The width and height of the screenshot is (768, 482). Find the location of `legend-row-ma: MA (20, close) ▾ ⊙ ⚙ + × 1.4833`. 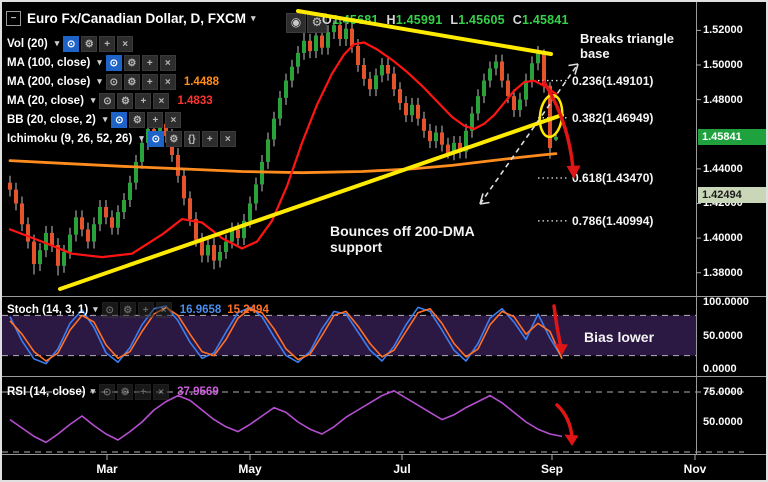

legend-row-ma: MA (20, close) ▾ ⊙ ⚙ + × 1.4833 is located at coordinates (110, 100).